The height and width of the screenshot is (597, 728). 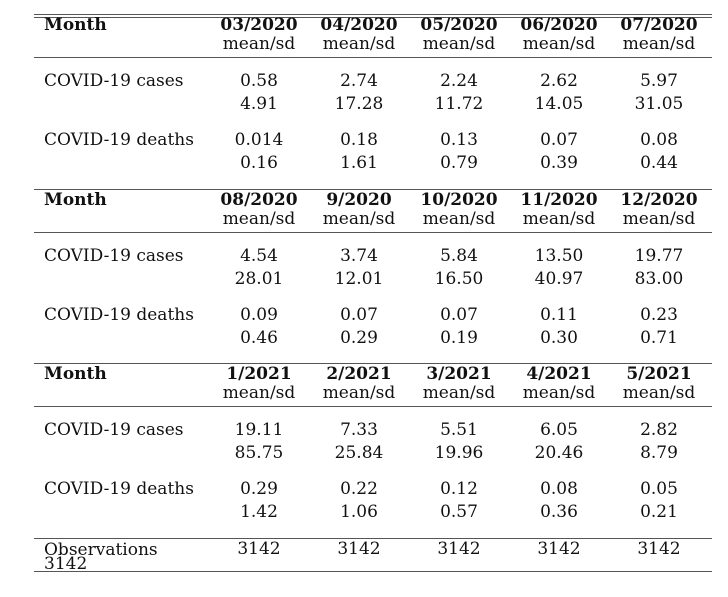 I want to click on mean-value: 5.51, so click(x=459, y=430).